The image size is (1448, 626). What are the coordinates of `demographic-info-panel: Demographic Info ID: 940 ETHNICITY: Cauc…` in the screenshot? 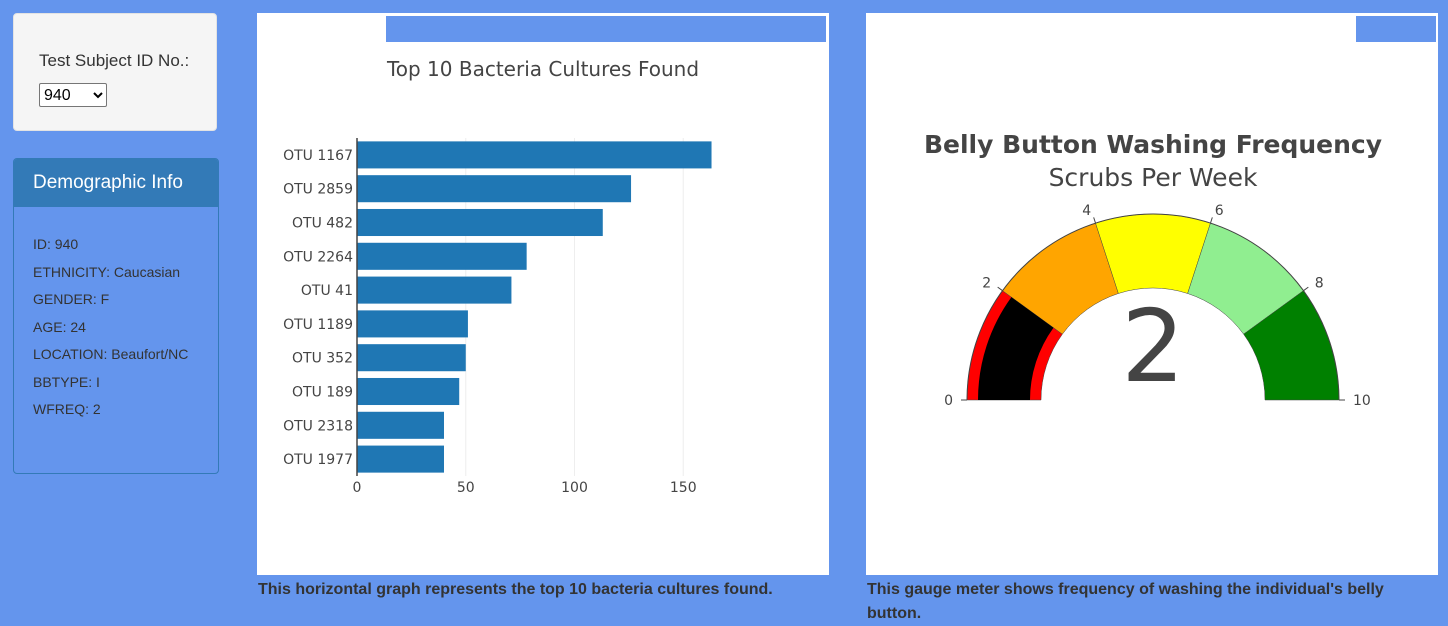 It's located at (116, 316).